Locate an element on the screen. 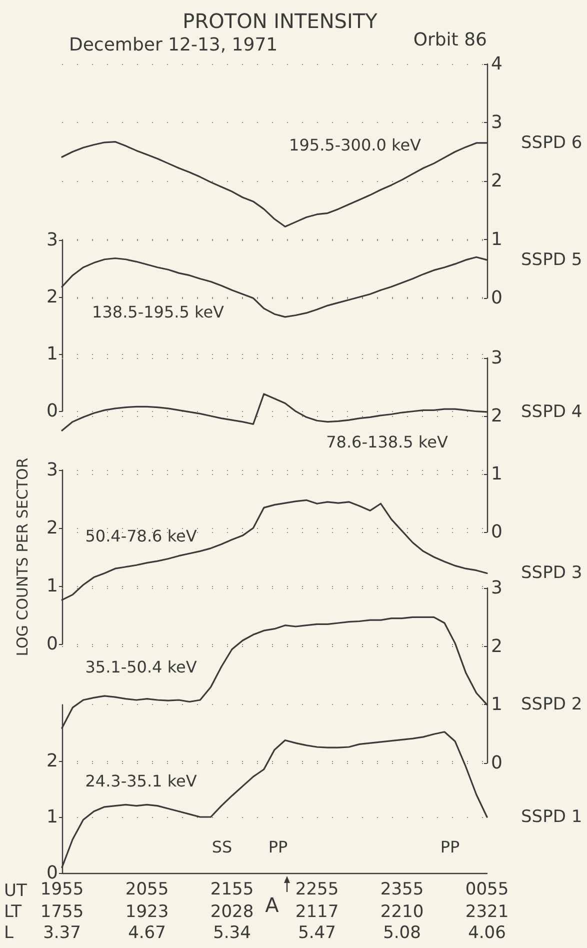 The height and width of the screenshot is (948, 587). text: 1923 is located at coordinates (147, 912).